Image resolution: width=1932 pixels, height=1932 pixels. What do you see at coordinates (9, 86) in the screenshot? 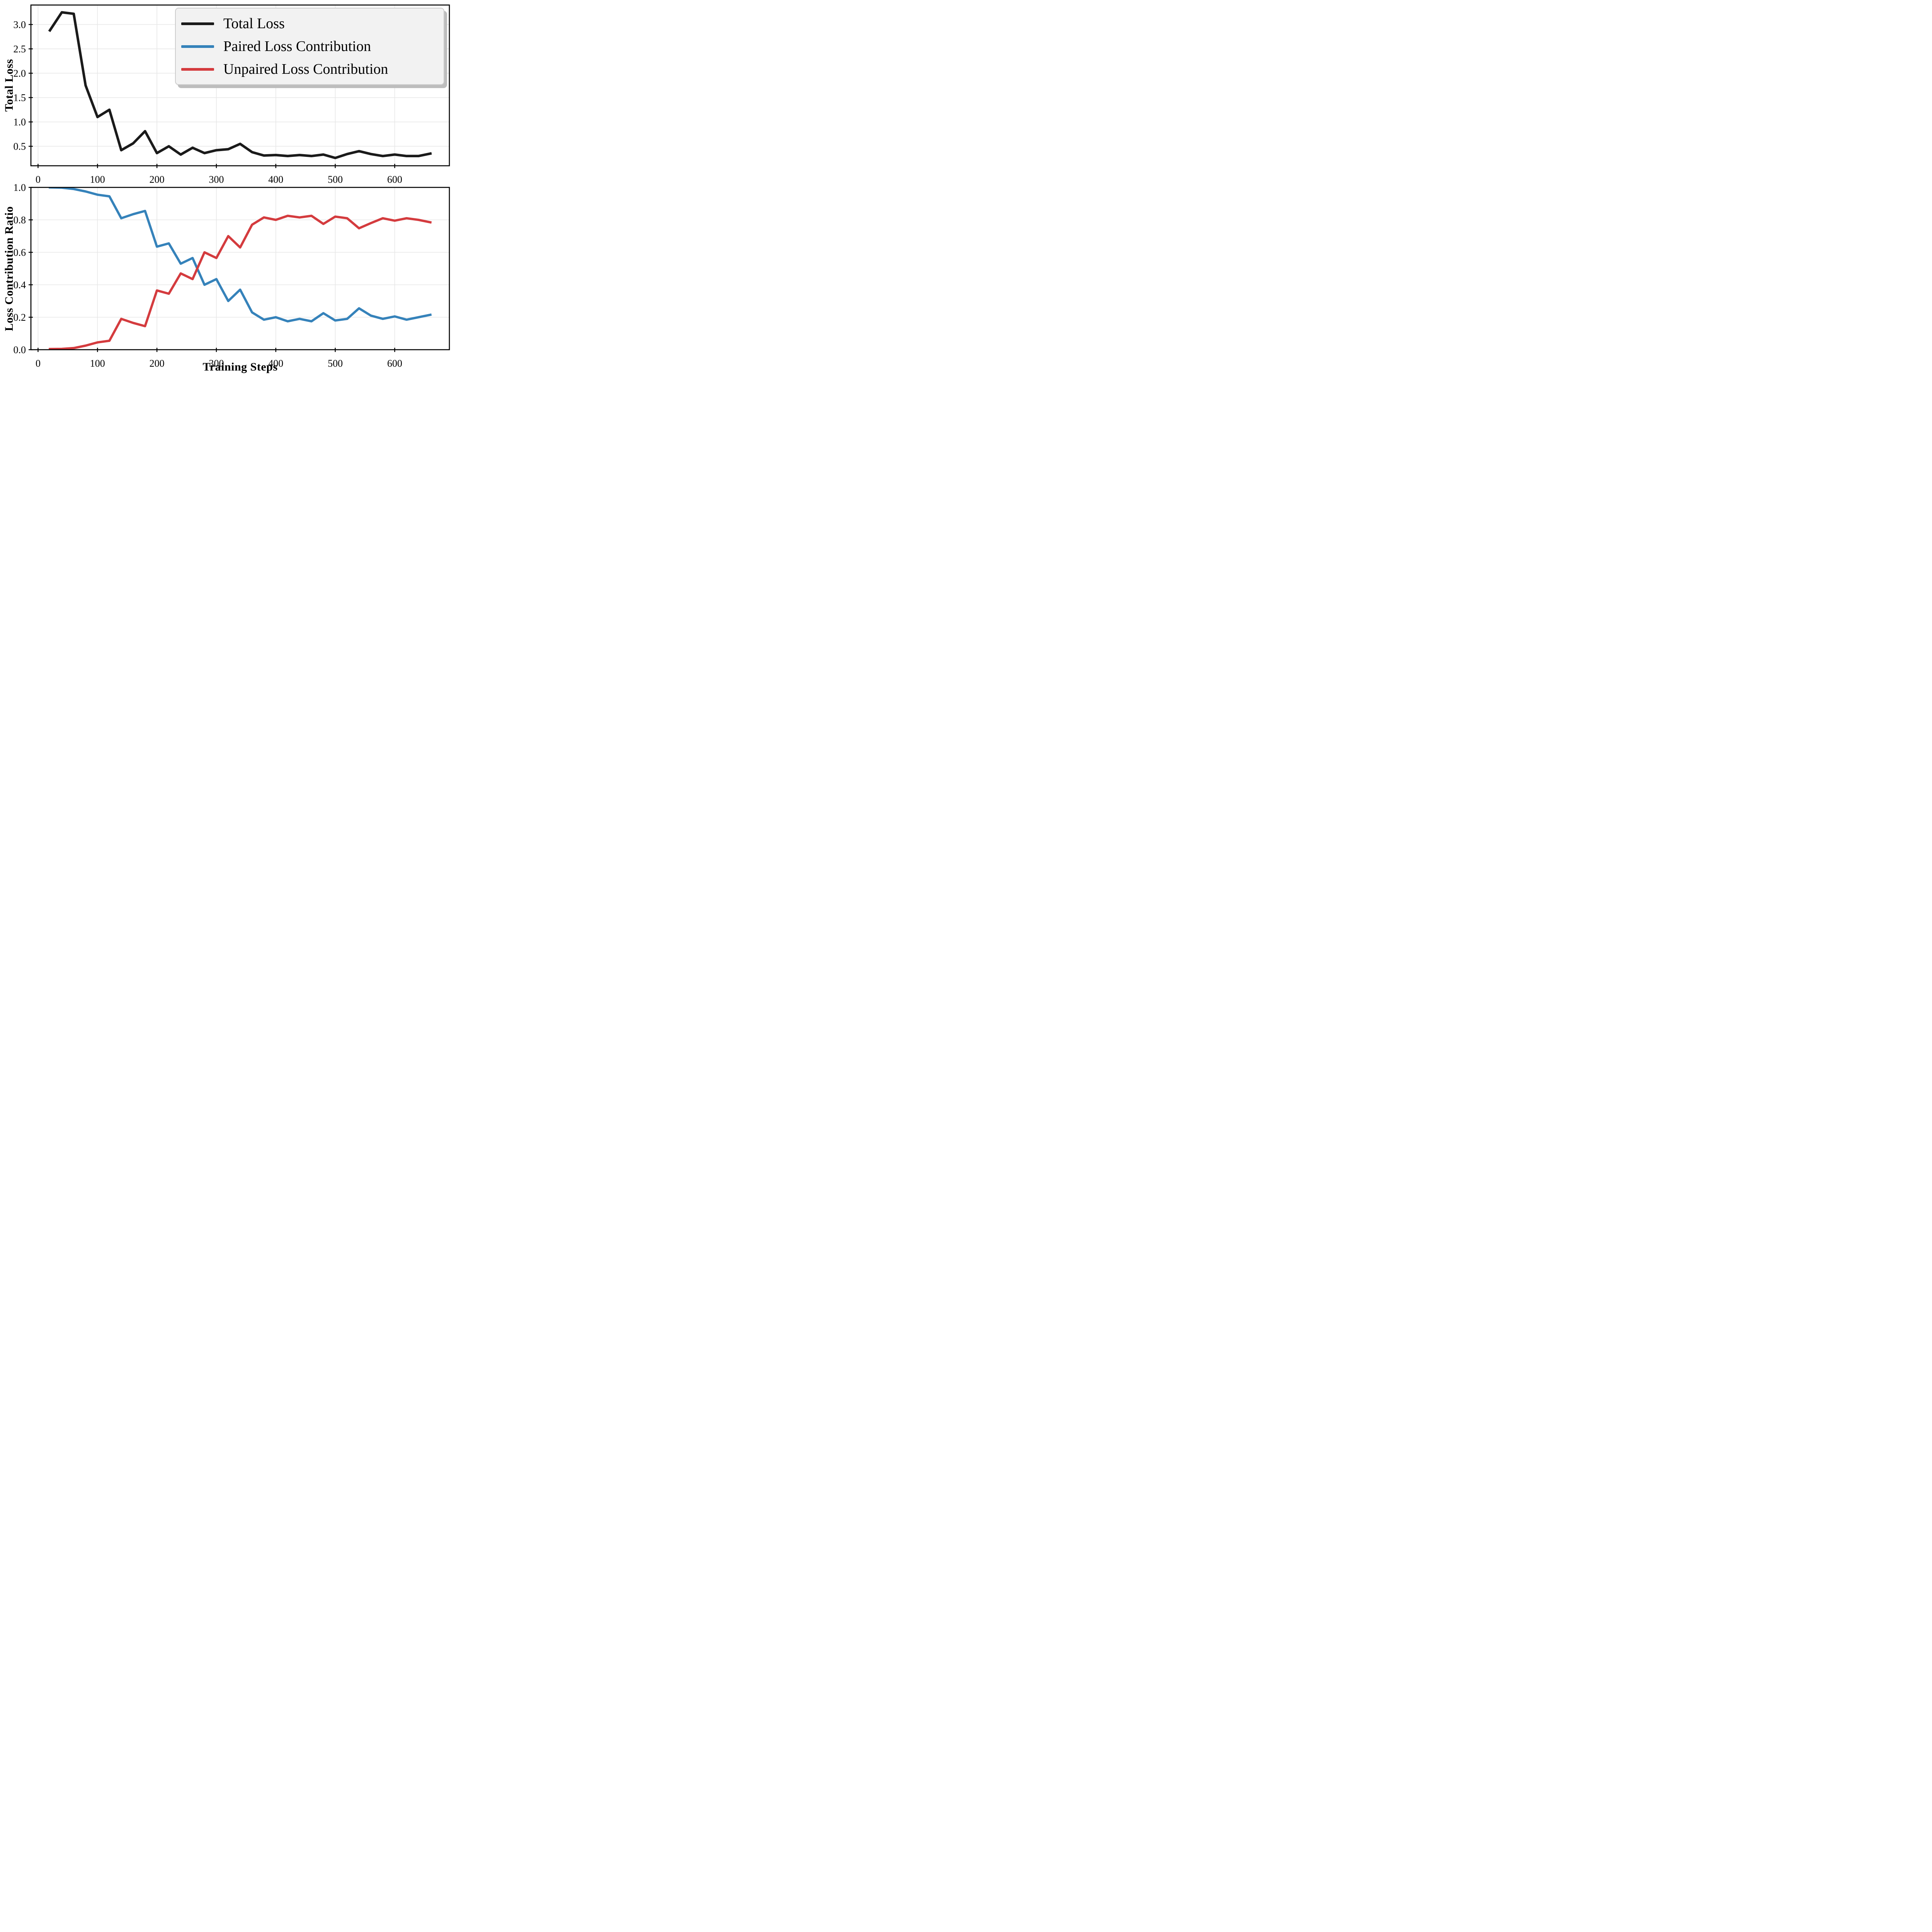
I see `top-y-axis-label: Total Loss` at bounding box center [9, 86].